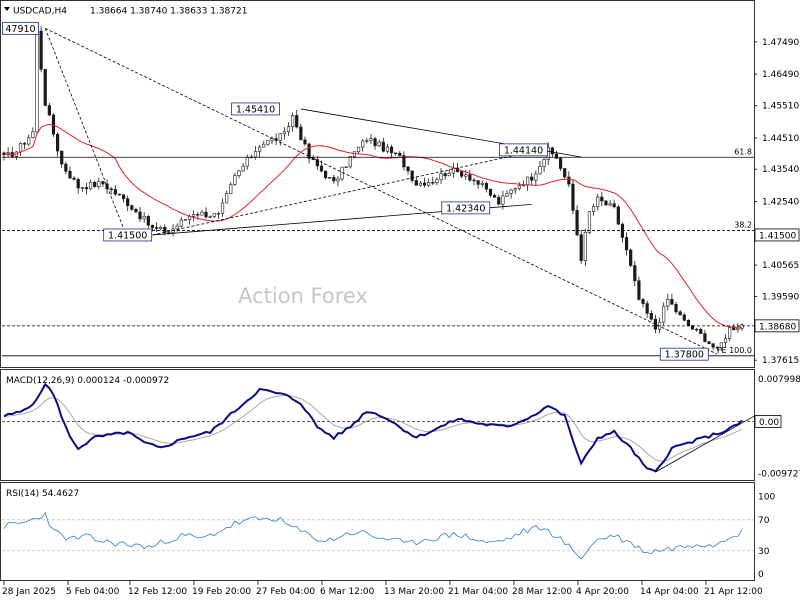  Describe the element at coordinates (780, 43) in the screenshot. I see `price-axis-tick: 1.47490` at that location.